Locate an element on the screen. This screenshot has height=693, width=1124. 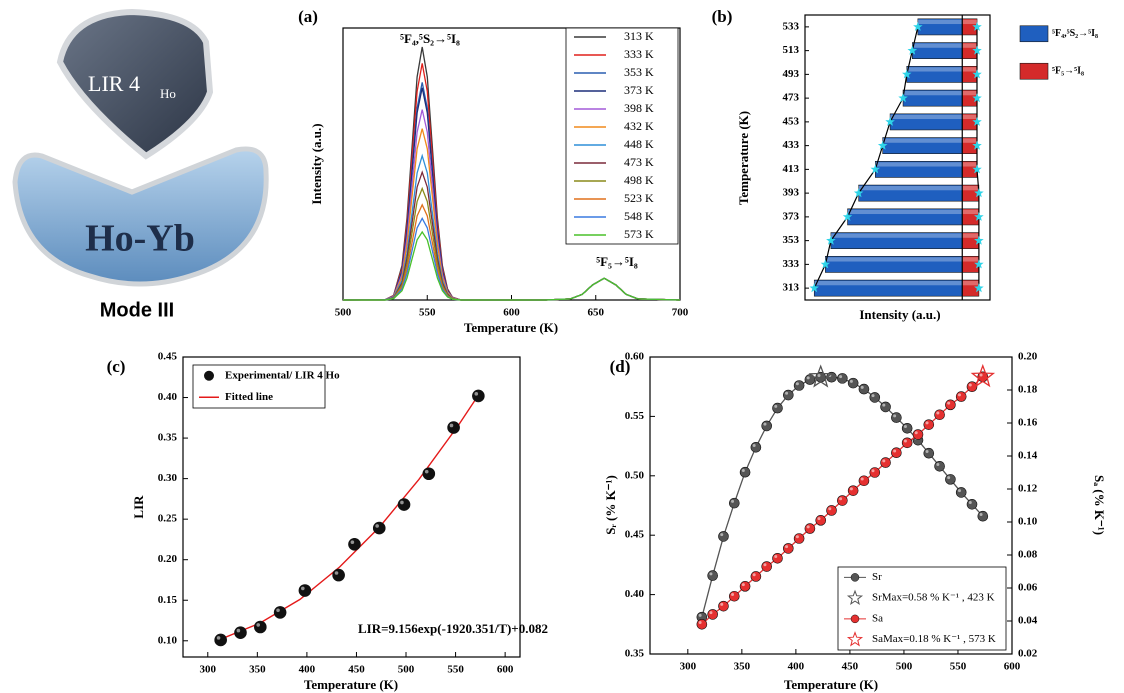
legend-label: SrMax=0.58 % K⁻¹ , 423 K is located at coordinates (933, 598).